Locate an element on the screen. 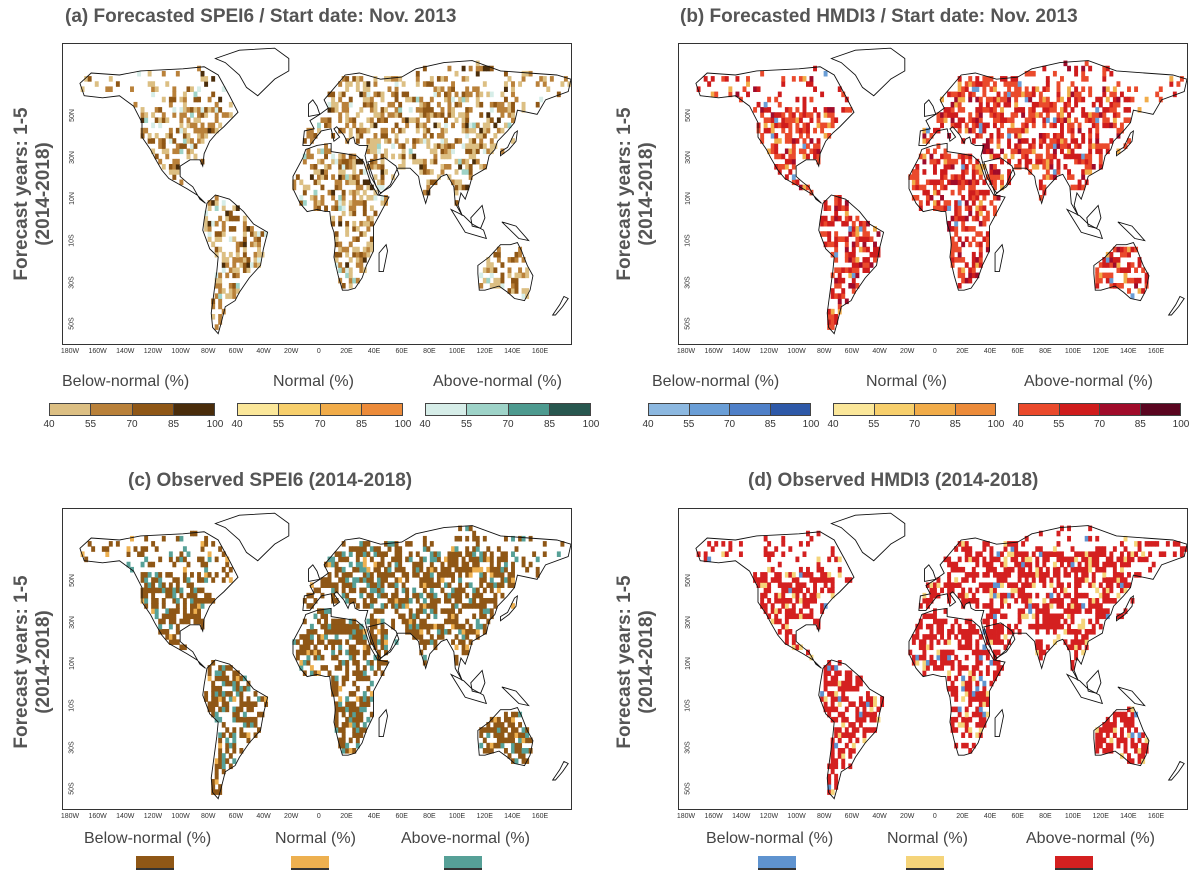  coastline-japan is located at coordinates (1125, 143).